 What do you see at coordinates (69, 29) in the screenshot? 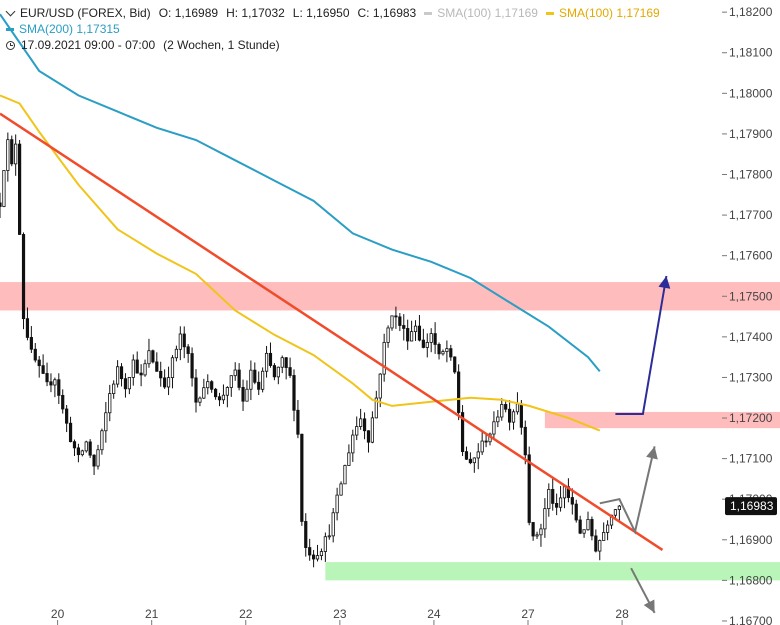
I see `sma200-label: SMA(200) 1,17315` at bounding box center [69, 29].